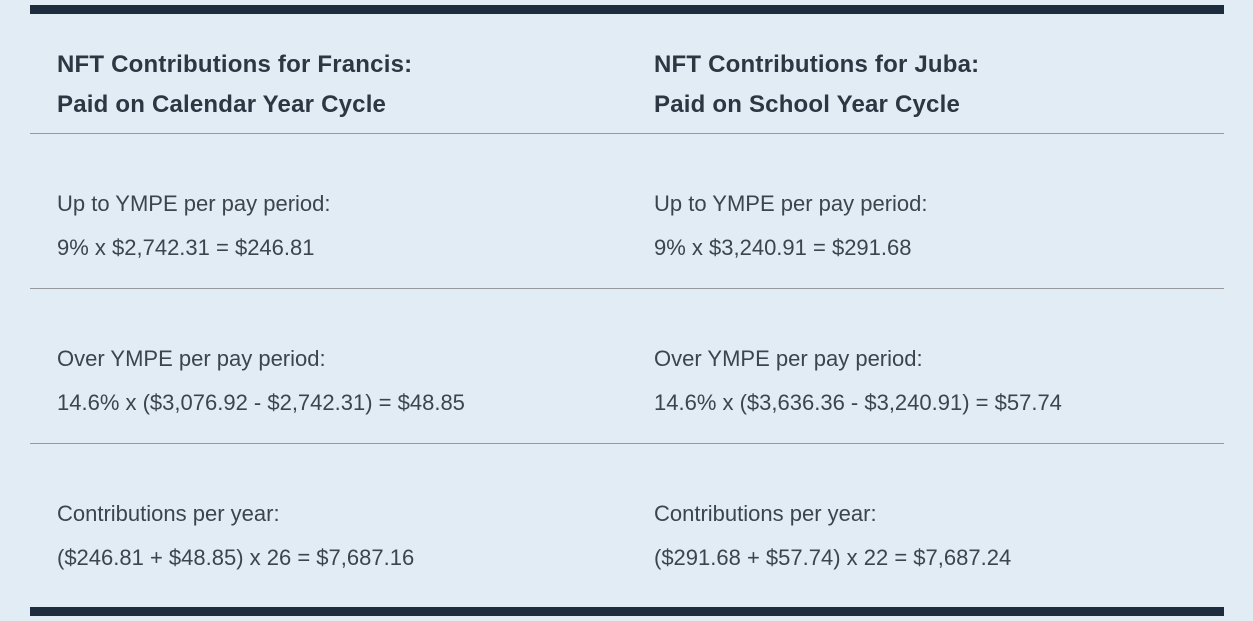  What do you see at coordinates (261, 402) in the screenshot?
I see `row-formula: 14.6% x ($3,076.92 - $2,742.31) = $48.85` at bounding box center [261, 402].